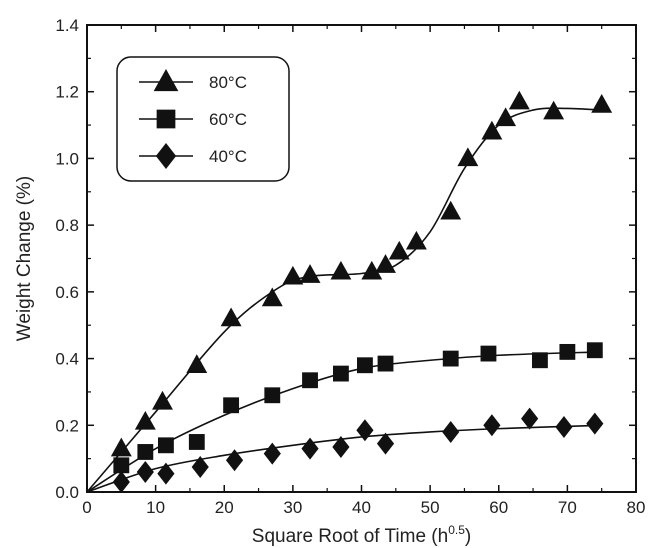 The width and height of the screenshot is (655, 548). I want to click on legend-label-square: 60°C, so click(228, 119).